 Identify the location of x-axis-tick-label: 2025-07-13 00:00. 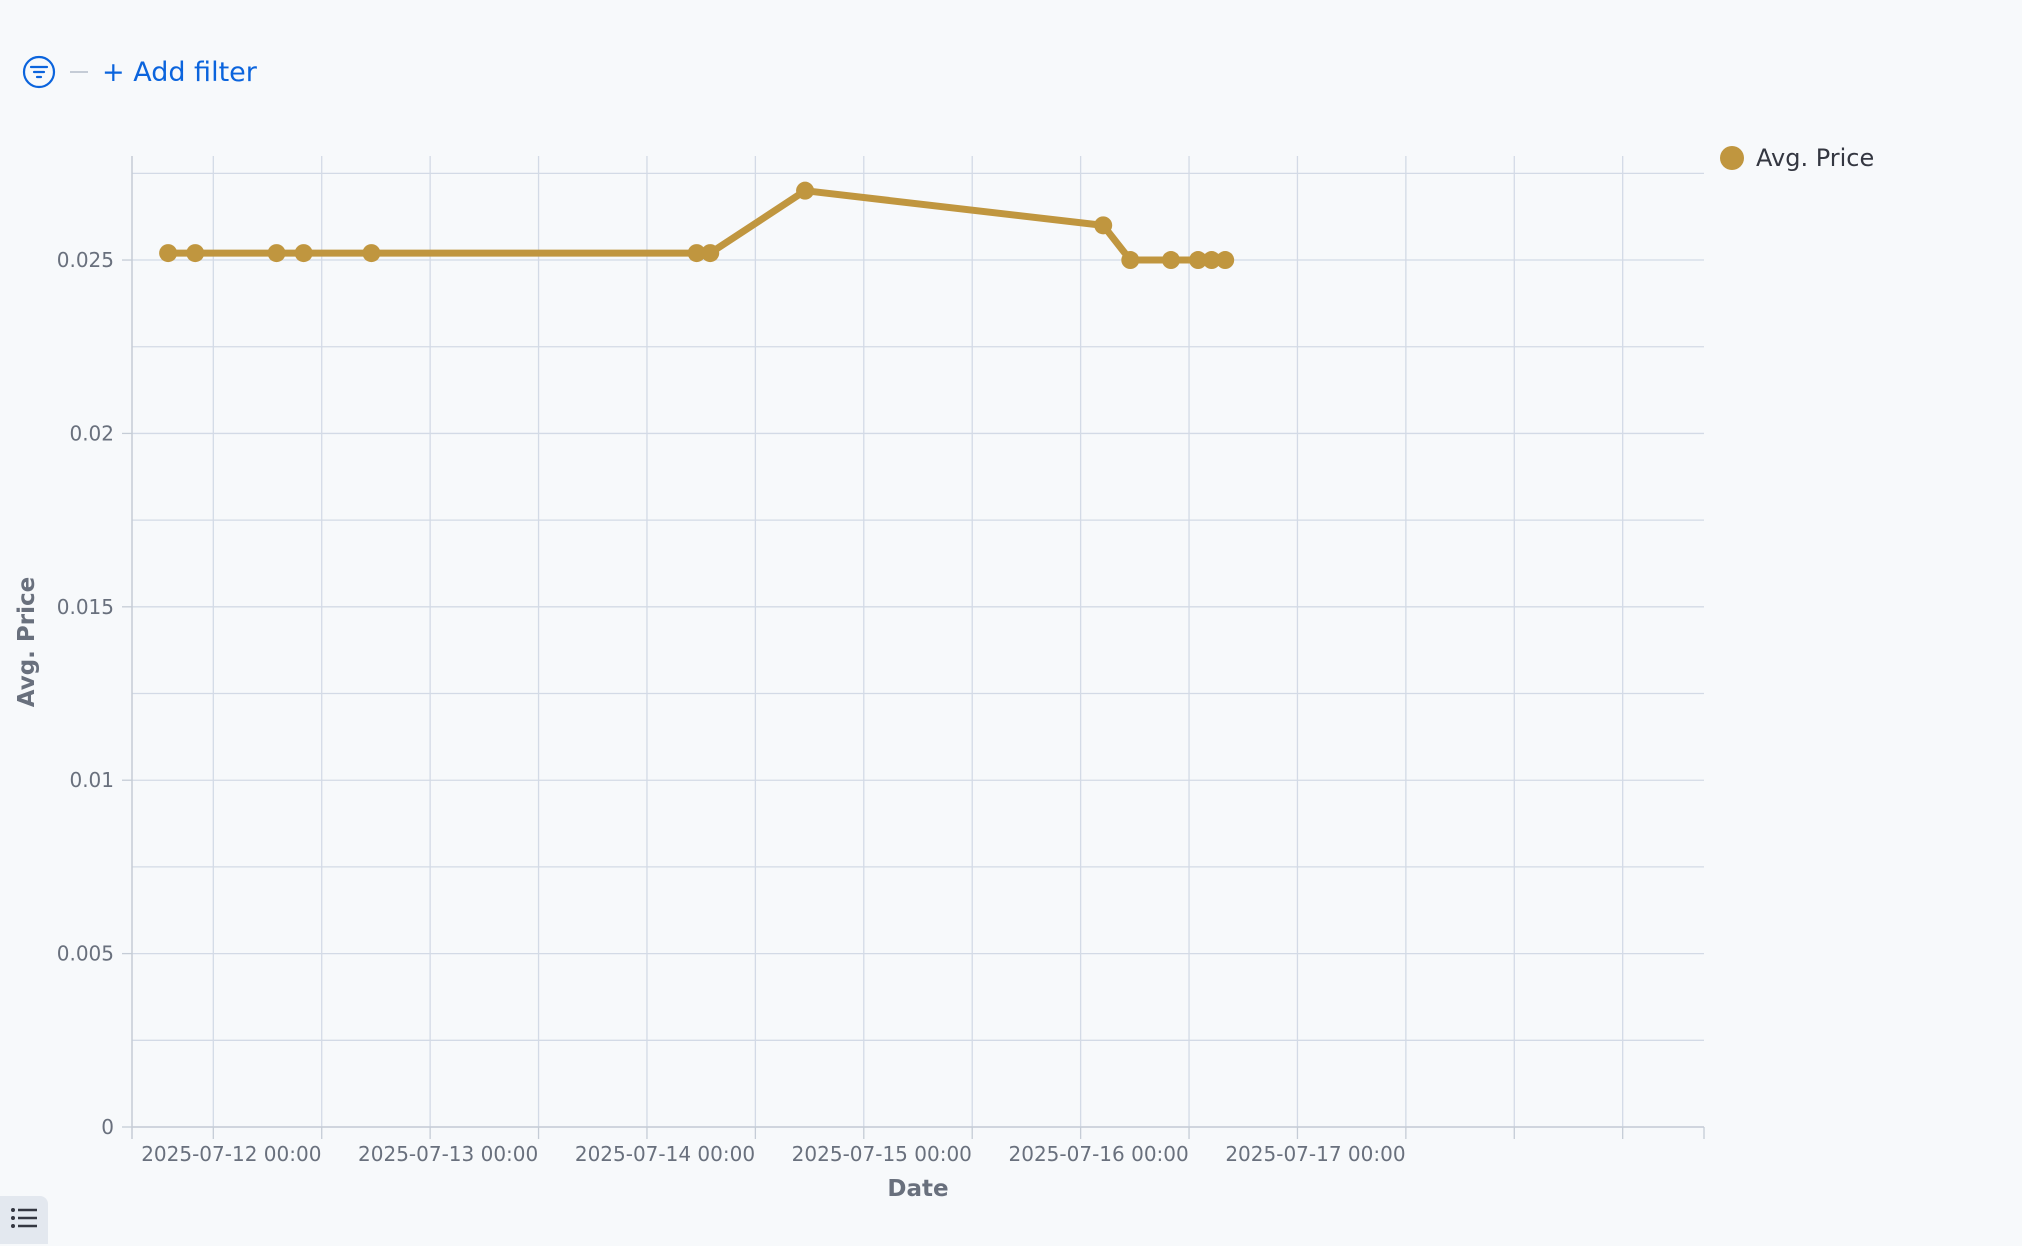
(448, 1154).